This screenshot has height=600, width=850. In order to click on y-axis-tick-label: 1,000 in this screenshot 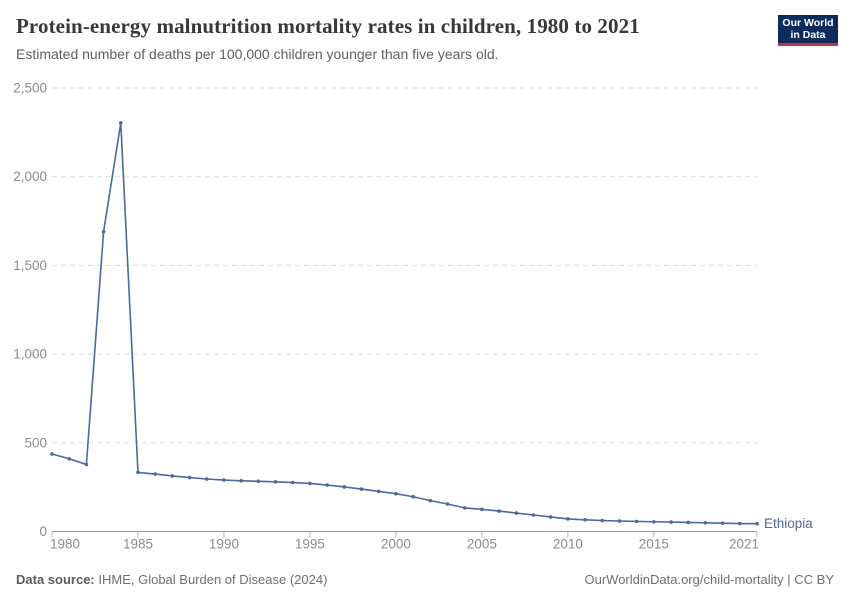, I will do `click(30, 354)`.